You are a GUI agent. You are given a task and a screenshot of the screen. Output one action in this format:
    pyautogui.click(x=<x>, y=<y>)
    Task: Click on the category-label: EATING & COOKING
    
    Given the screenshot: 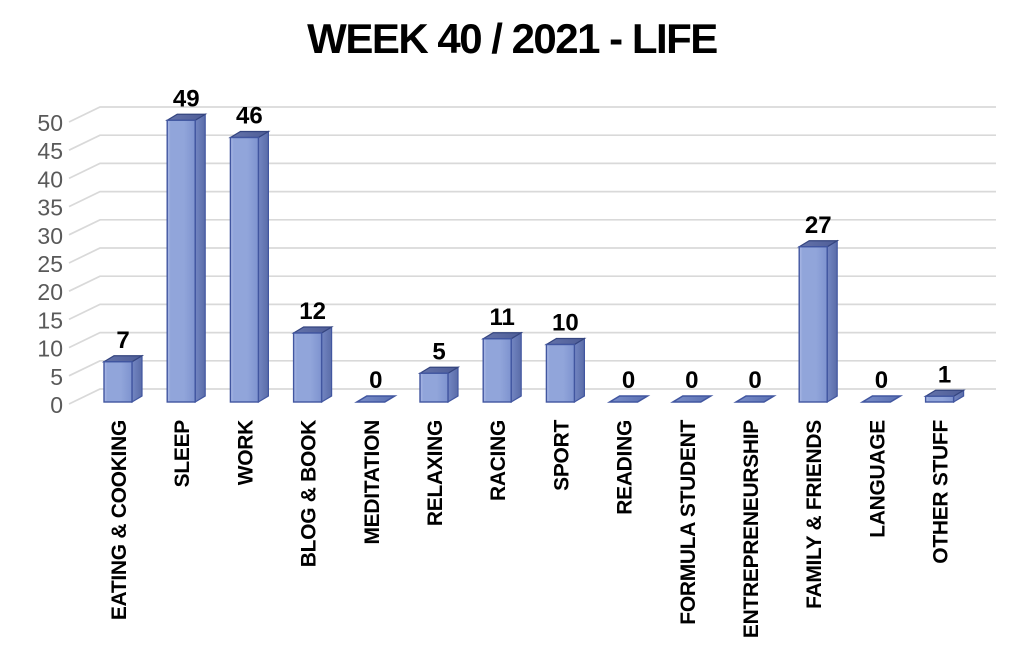 What is the action you would take?
    pyautogui.click(x=119, y=520)
    